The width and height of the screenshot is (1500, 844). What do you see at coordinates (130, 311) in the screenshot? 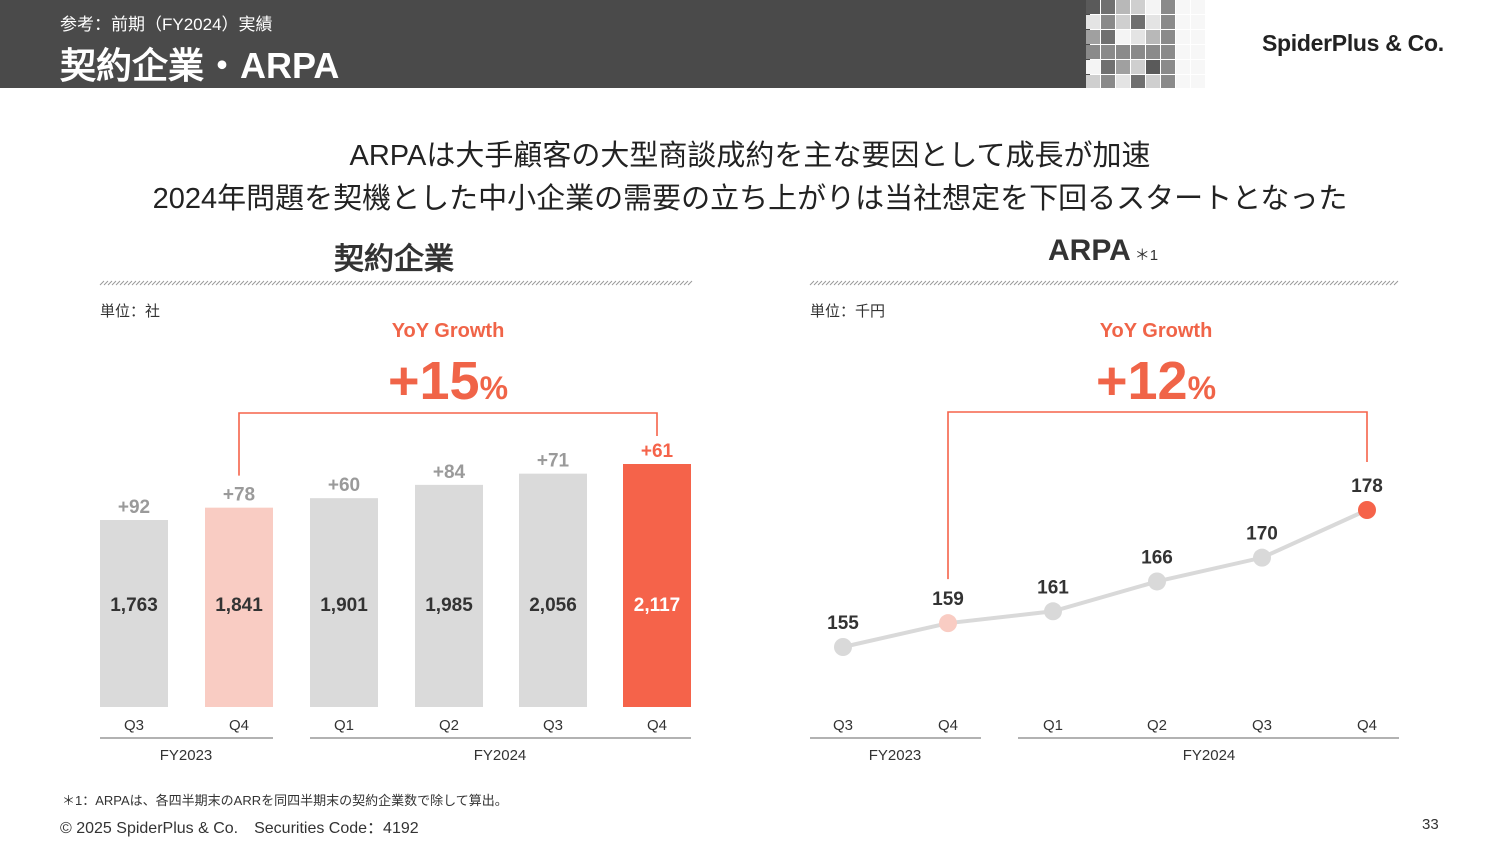
I see `bar-chart-unit: 単位：社` at bounding box center [130, 311].